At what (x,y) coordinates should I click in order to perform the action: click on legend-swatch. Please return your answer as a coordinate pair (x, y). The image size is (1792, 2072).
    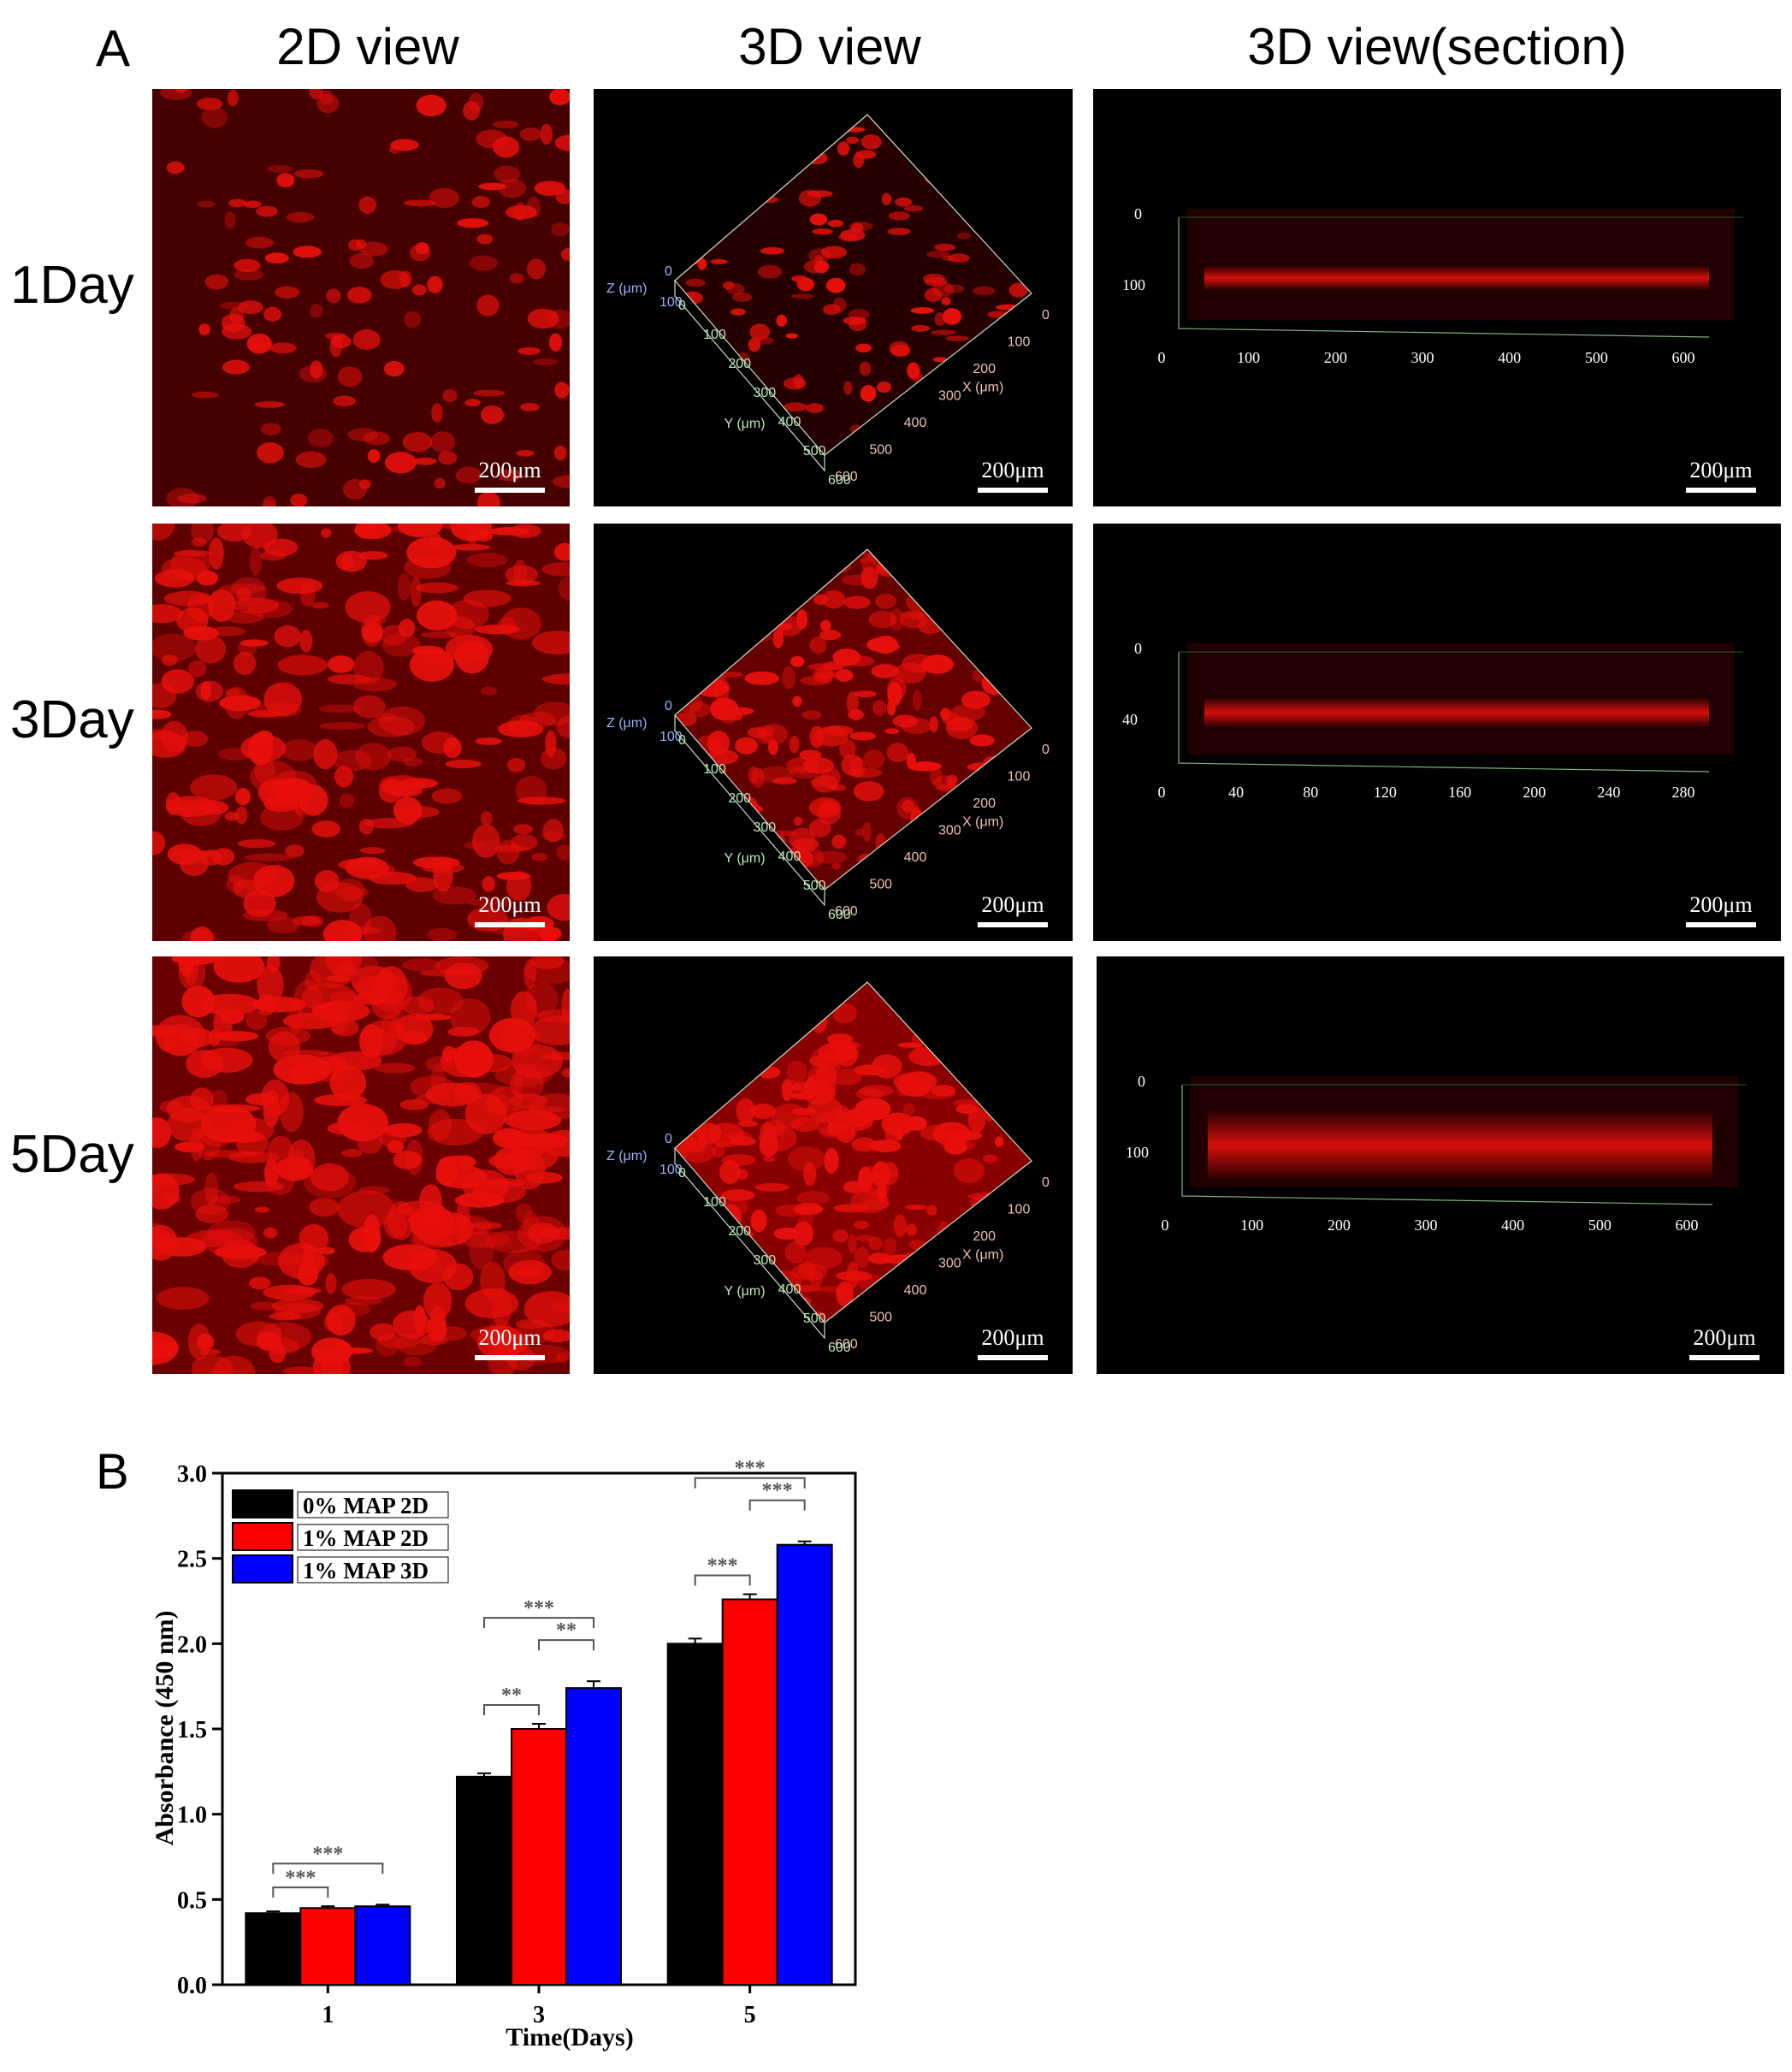
    Looking at the image, I should click on (262, 1569).